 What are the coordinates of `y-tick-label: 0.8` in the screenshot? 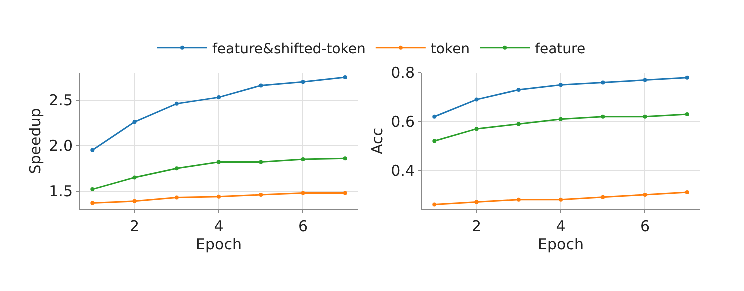 It's located at (403, 73).